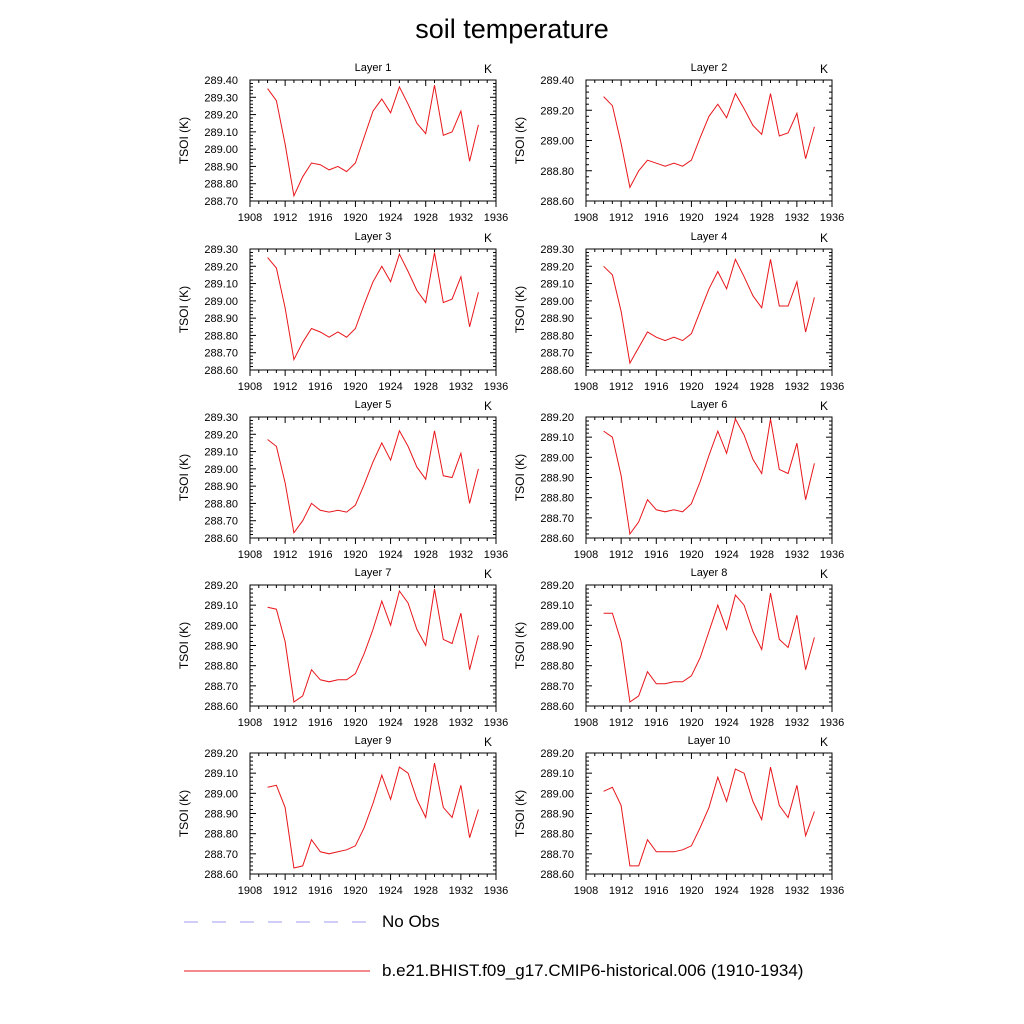  What do you see at coordinates (709, 573) in the screenshot?
I see `panel-title: Layer 8` at bounding box center [709, 573].